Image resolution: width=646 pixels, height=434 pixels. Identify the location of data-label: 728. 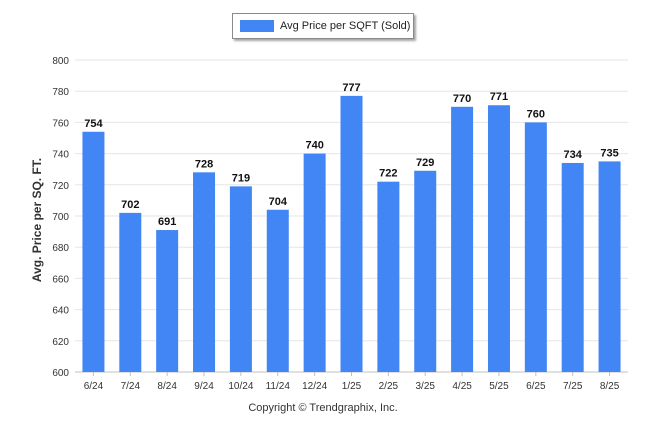
(204, 164).